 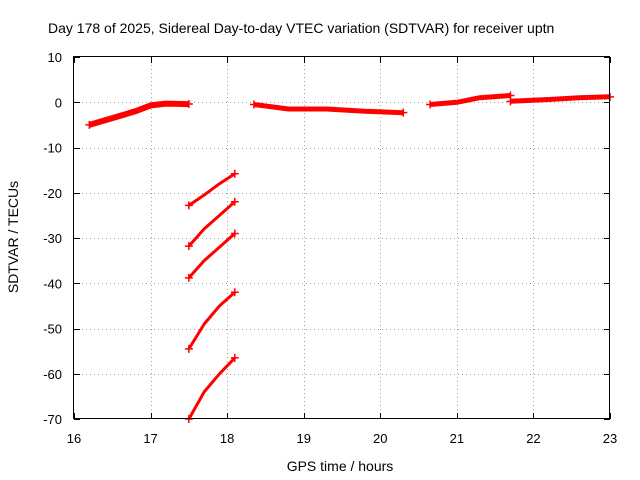 I want to click on y-tick-label: -20, so click(x=52, y=193).